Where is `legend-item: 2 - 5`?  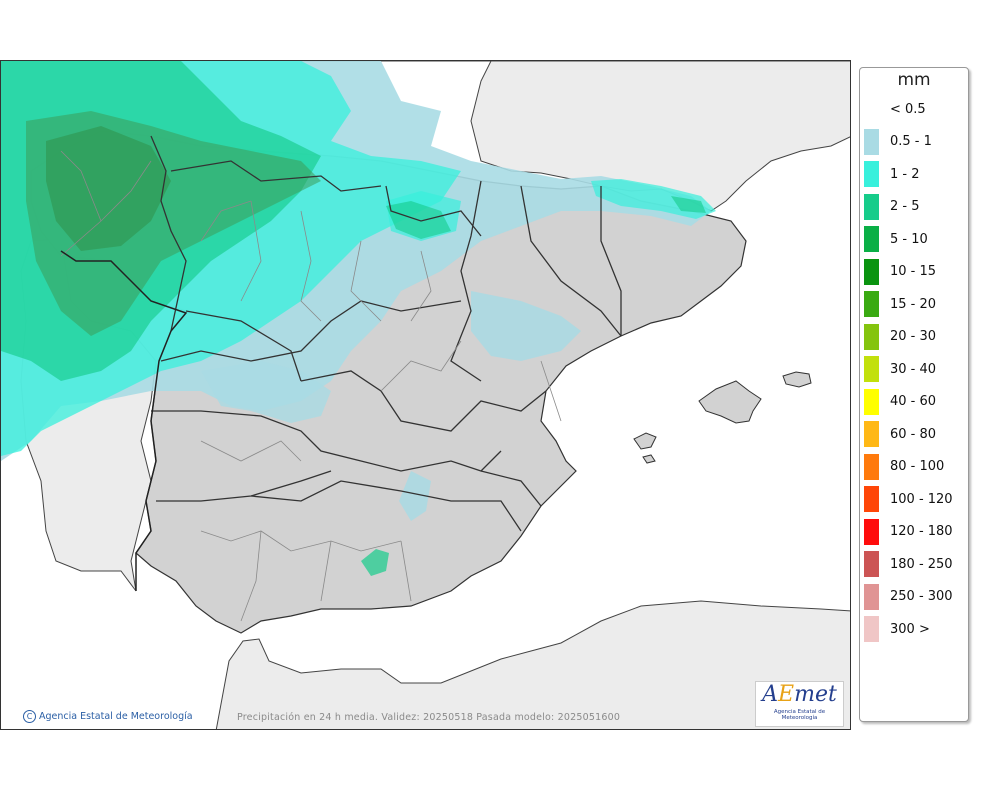 legend-item: 2 - 5 is located at coordinates (892, 206).